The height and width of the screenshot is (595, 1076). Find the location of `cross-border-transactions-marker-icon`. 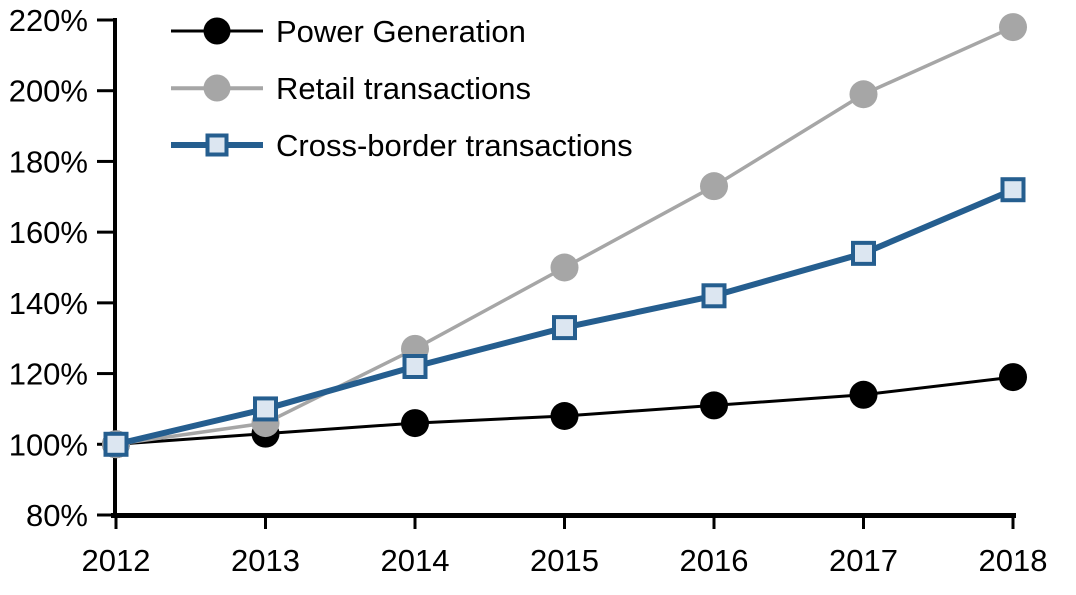

cross-border-transactions-marker-icon is located at coordinates (217, 145).